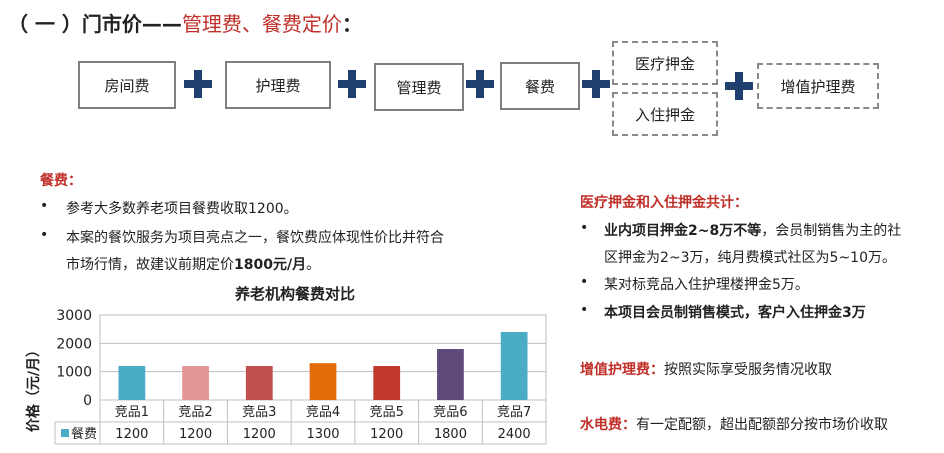 The height and width of the screenshot is (453, 944). What do you see at coordinates (323, 381) in the screenshot?
I see `bar-竞品4` at bounding box center [323, 381].